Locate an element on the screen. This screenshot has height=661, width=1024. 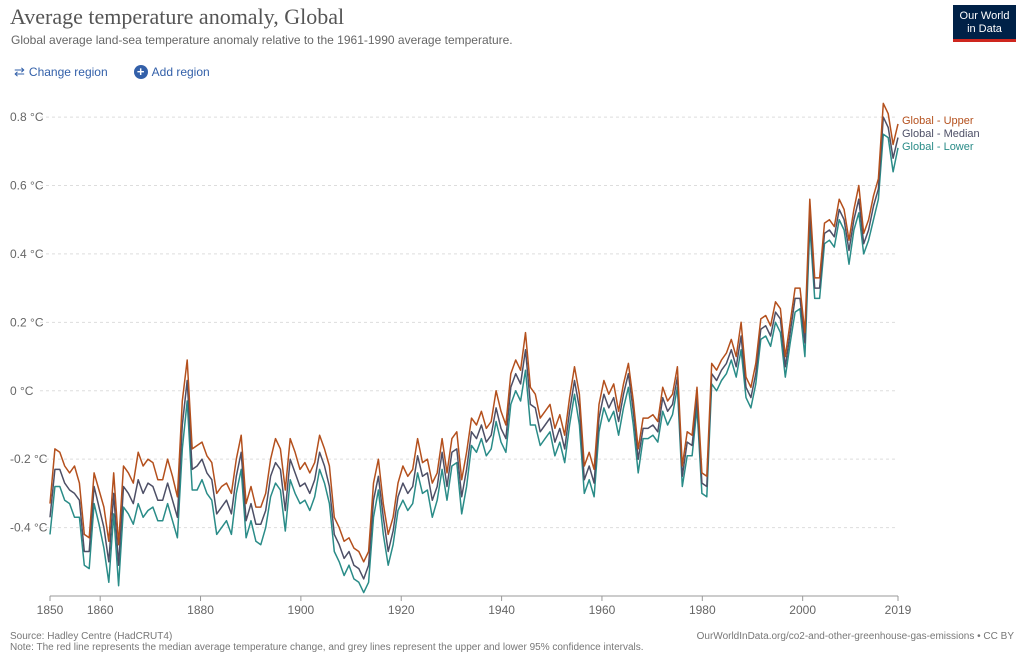
owid-logo: Our World in Data is located at coordinates (984, 23).